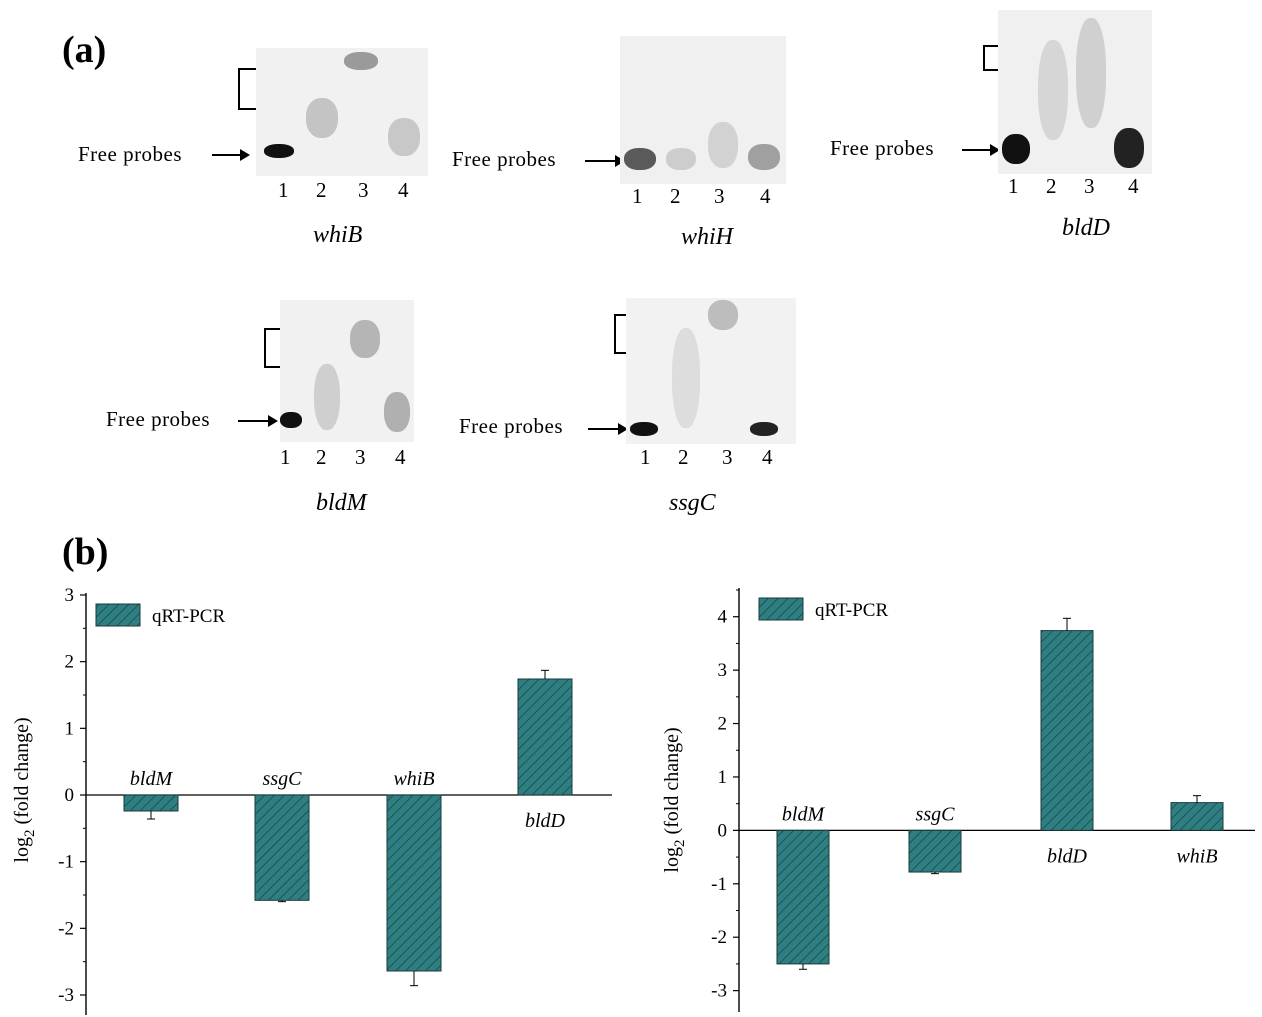 This screenshot has width=1262, height=1017. Describe the element at coordinates (84, 50) in the screenshot. I see `panel-a-label: (a)` at that location.